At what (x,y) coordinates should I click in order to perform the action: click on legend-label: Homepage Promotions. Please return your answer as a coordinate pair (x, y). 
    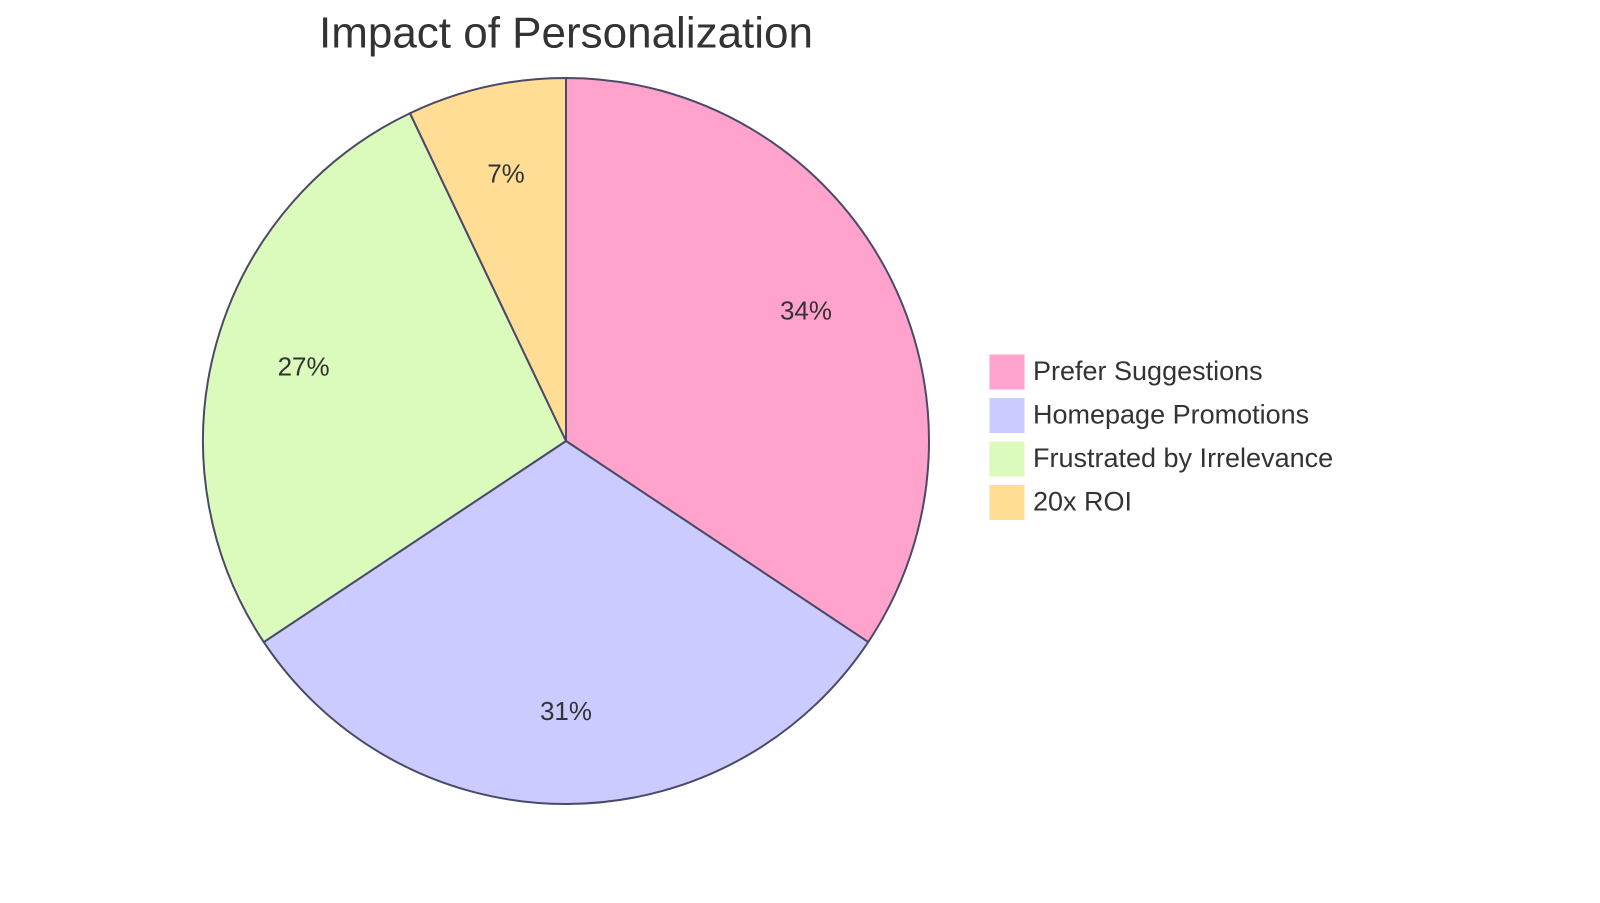
    Looking at the image, I should click on (1171, 415).